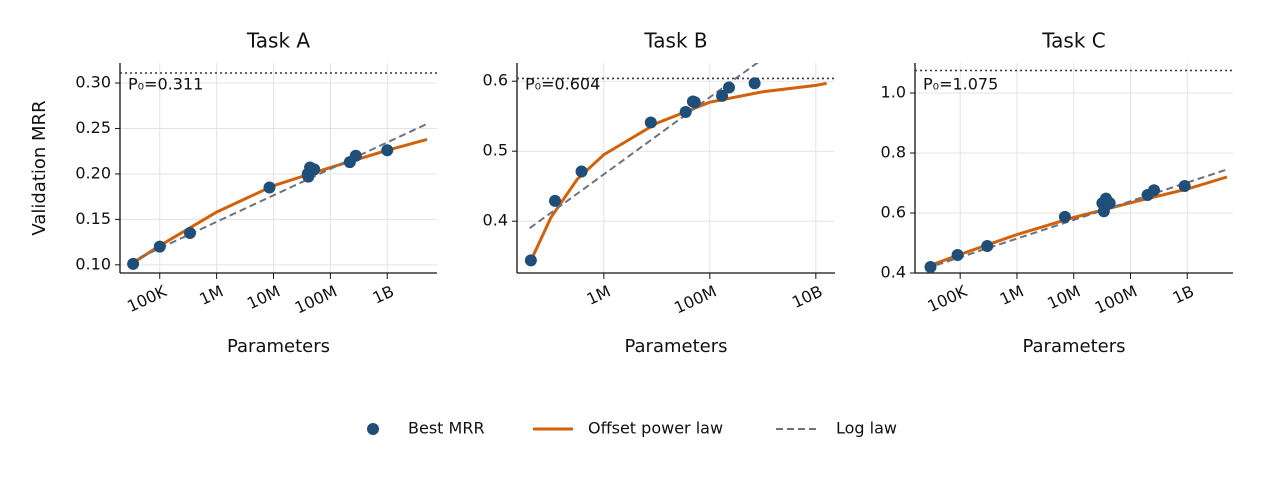 The width and height of the screenshot is (1264, 477). Describe the element at coordinates (165, 84) in the screenshot. I see `annotation: P₀=0.311` at that location.